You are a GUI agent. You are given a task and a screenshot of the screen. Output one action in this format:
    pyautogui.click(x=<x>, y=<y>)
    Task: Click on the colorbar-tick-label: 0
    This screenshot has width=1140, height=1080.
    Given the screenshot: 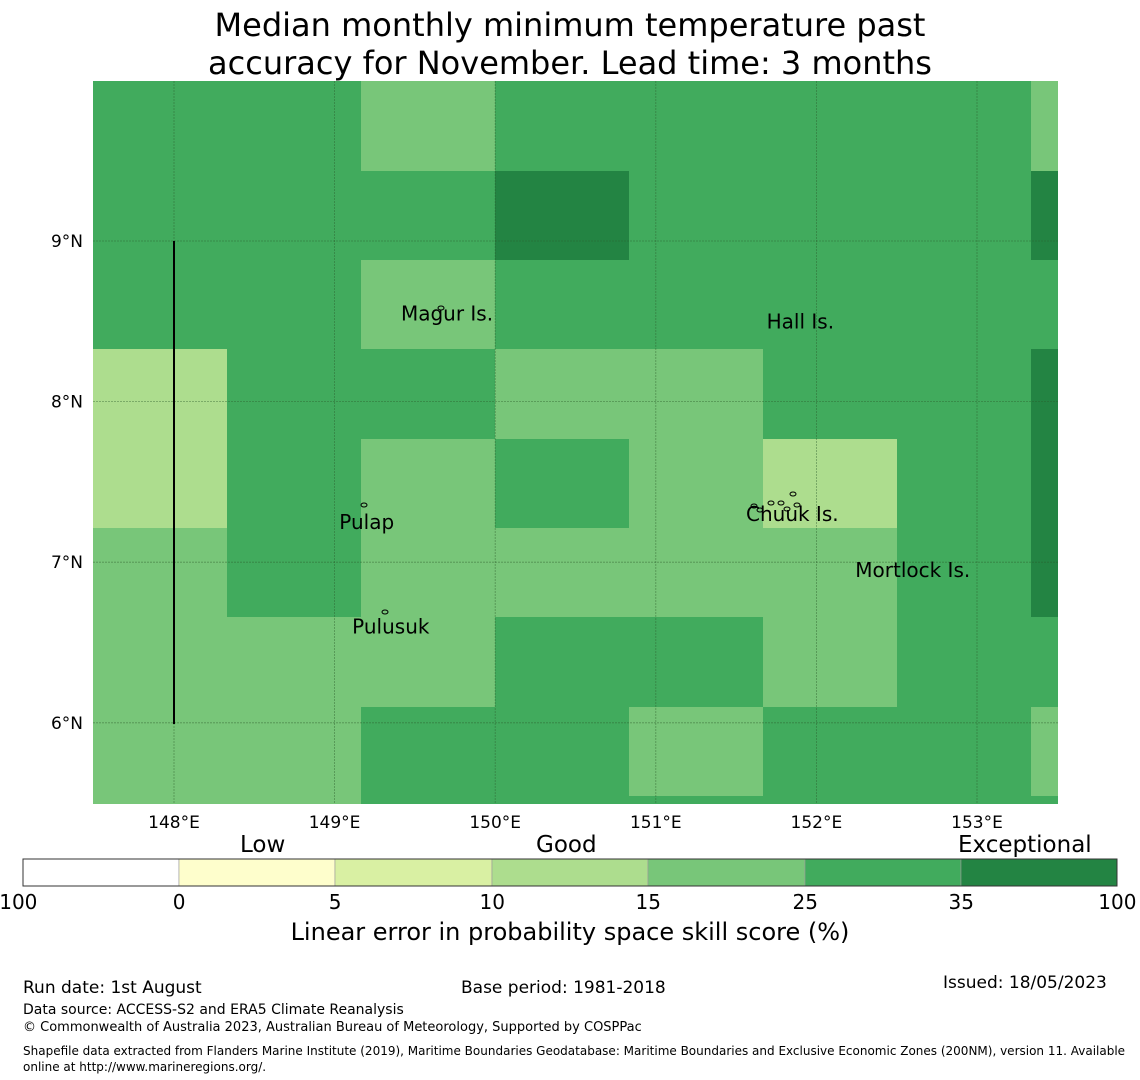 What is the action you would take?
    pyautogui.click(x=179, y=902)
    